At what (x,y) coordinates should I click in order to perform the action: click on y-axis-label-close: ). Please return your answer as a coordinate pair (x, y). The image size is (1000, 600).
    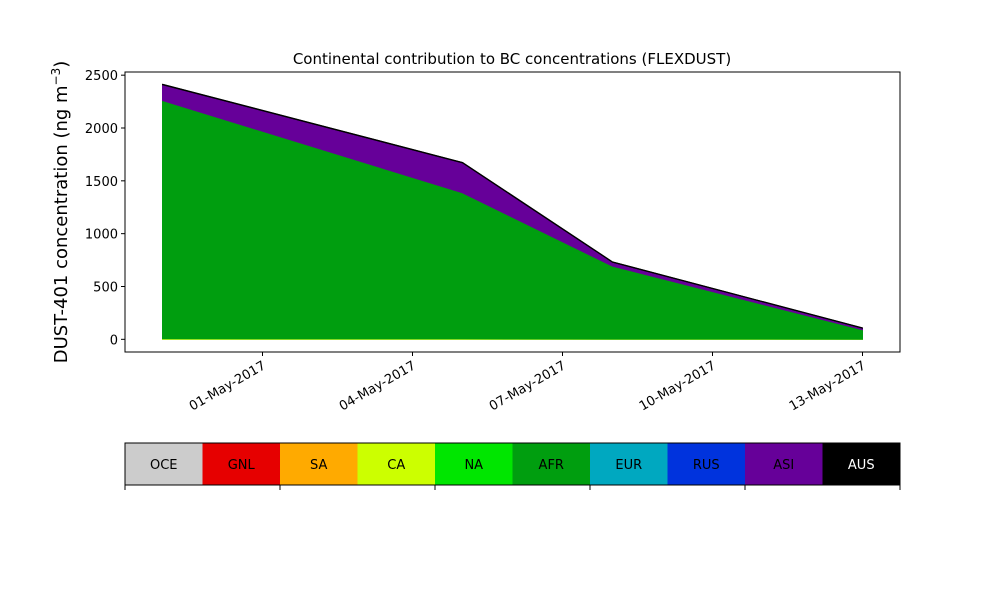
    Looking at the image, I should click on (61, 64).